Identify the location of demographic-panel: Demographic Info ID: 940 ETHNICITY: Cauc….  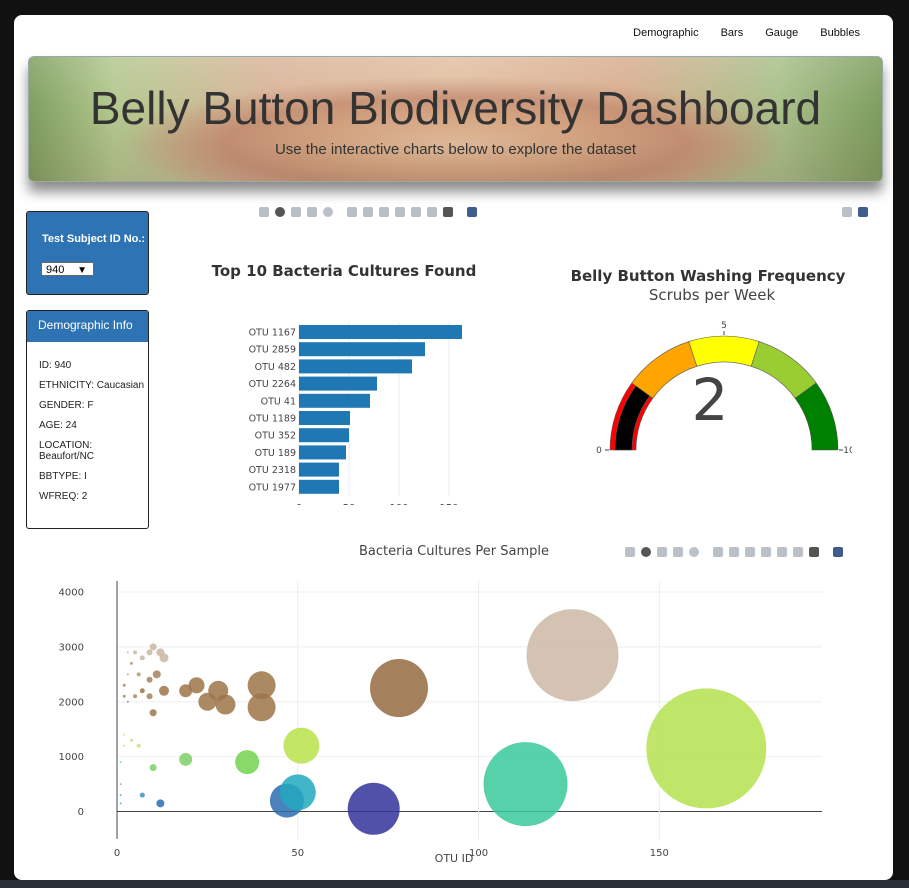
(87, 419).